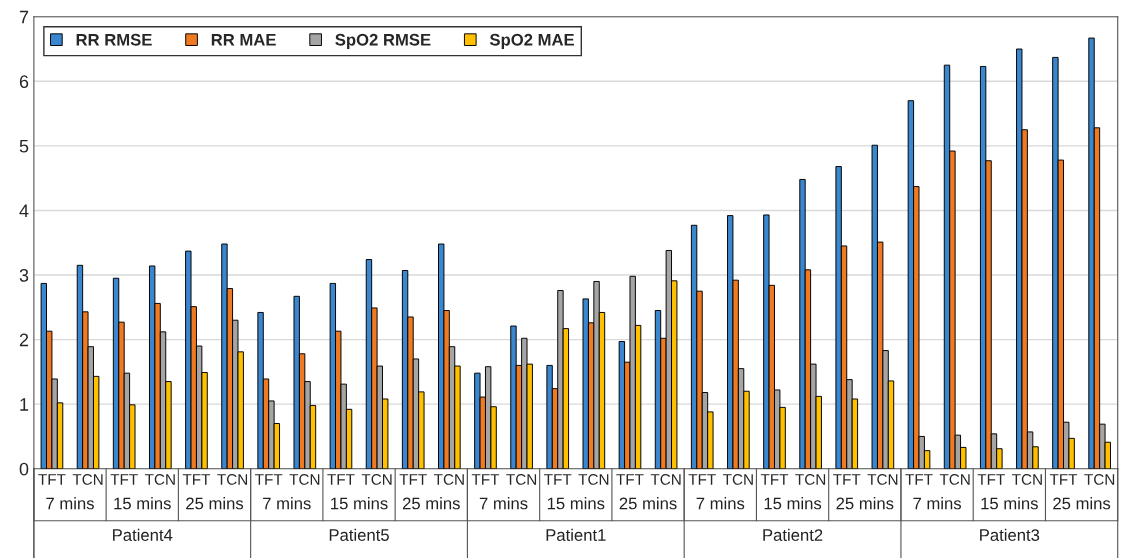 This screenshot has width=1129, height=558. Describe the element at coordinates (24, 404) in the screenshot. I see `y-tick-label: 1` at that location.